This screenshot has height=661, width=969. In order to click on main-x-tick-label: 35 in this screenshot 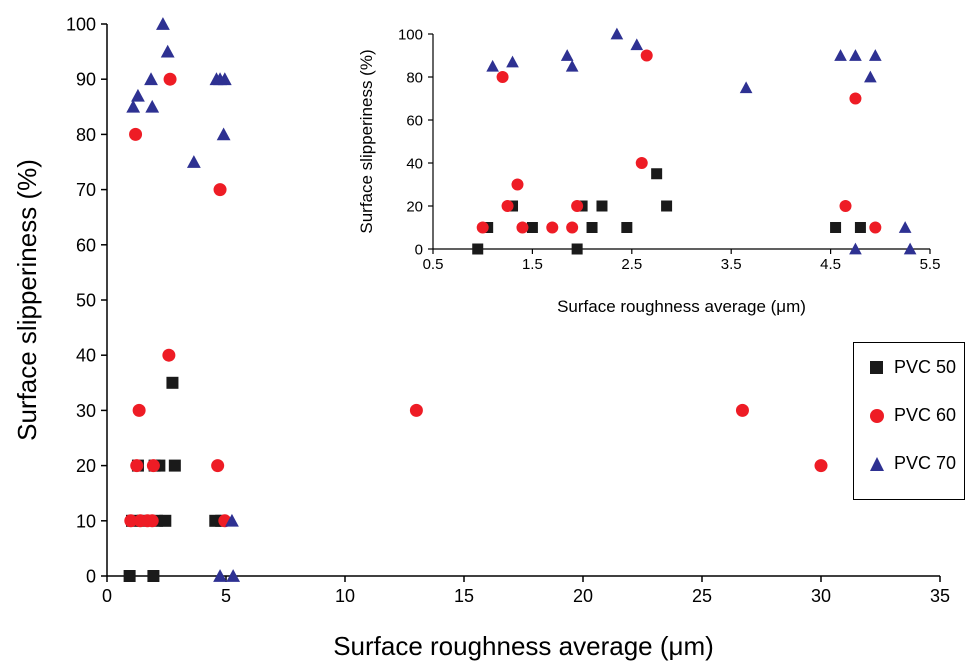, I will do `click(940, 596)`.